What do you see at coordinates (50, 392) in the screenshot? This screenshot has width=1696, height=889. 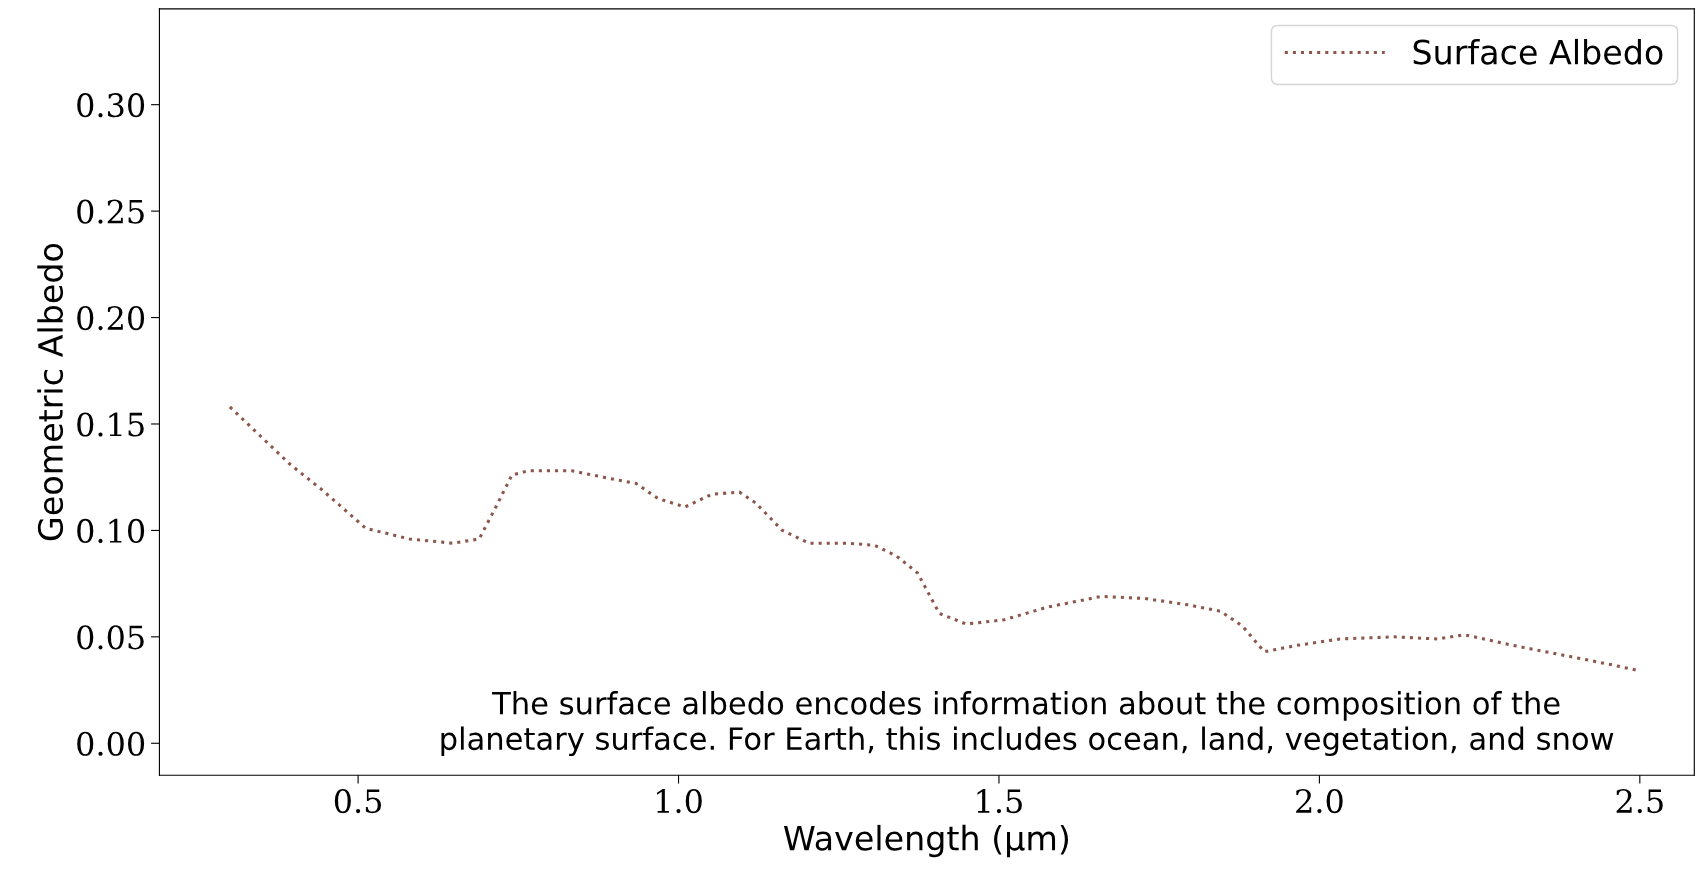 I see `y-axis-title: Geometric Albedo` at bounding box center [50, 392].